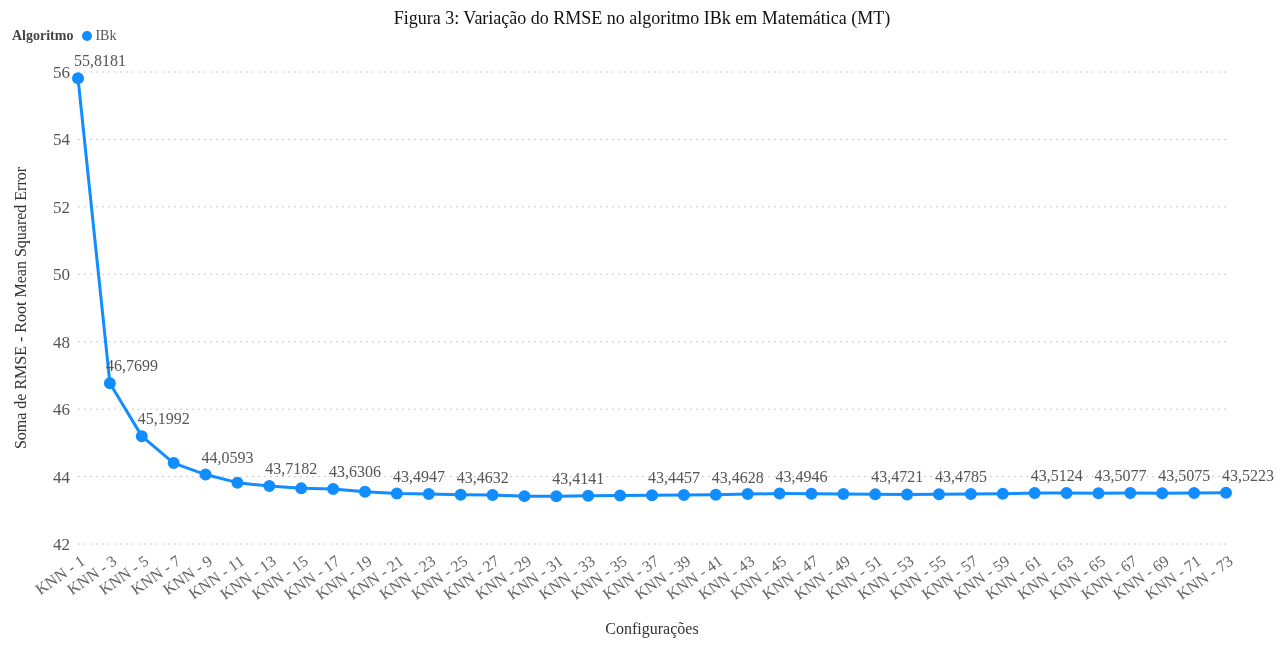  Describe the element at coordinates (62, 140) in the screenshot. I see `y-tick-label: 54` at that location.